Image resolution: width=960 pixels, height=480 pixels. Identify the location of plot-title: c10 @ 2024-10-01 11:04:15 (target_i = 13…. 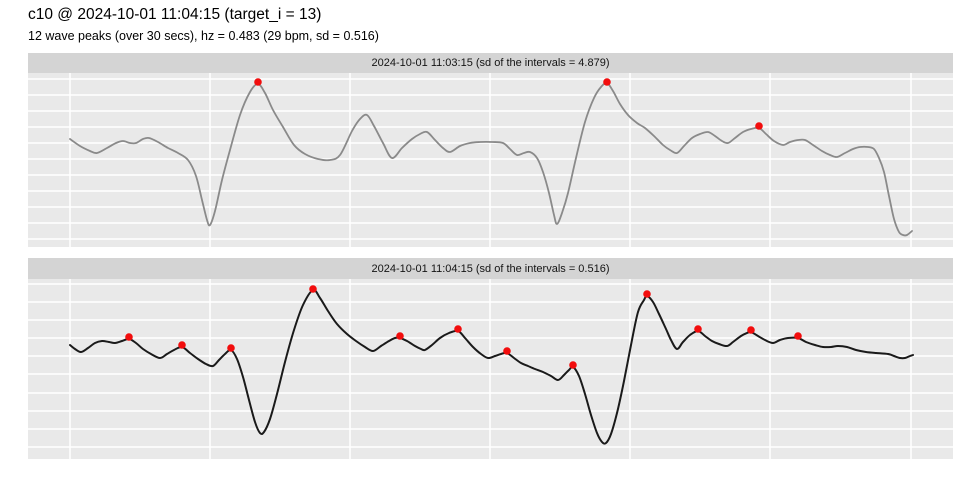
(175, 14).